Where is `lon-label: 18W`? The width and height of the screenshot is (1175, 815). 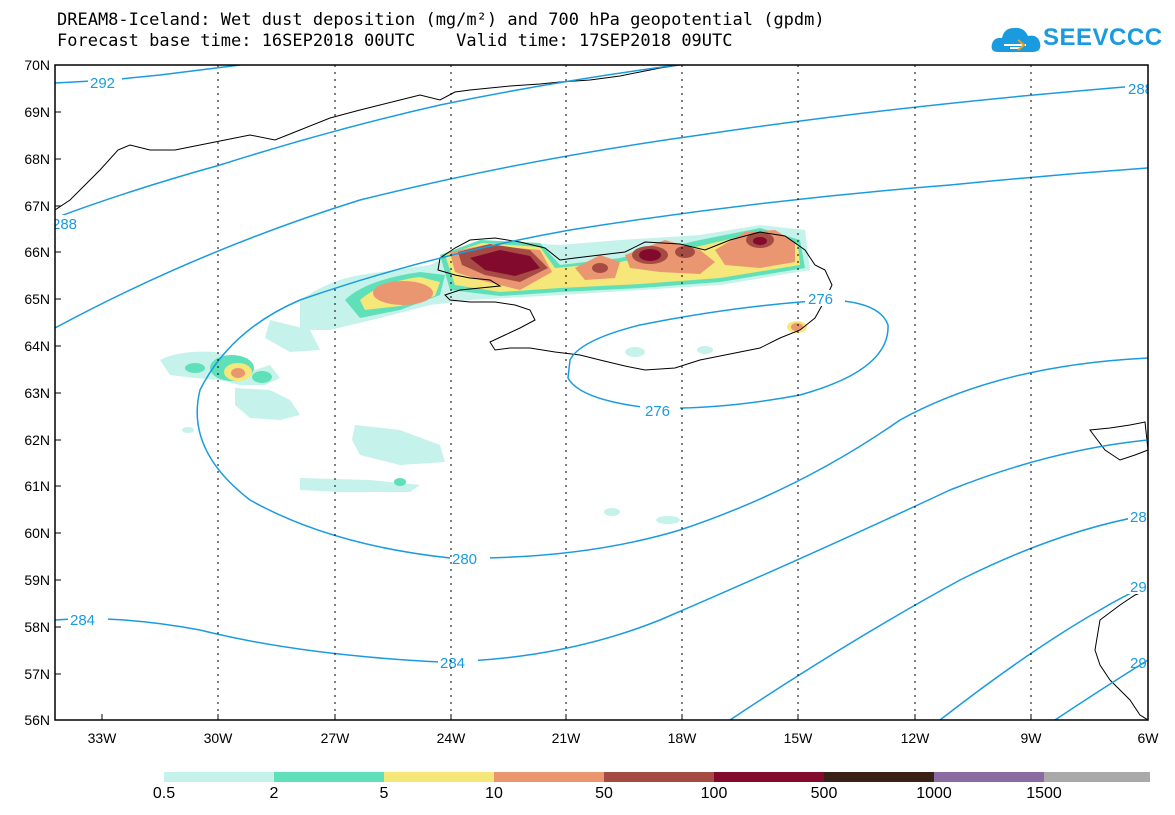
lon-label: 18W is located at coordinates (683, 738).